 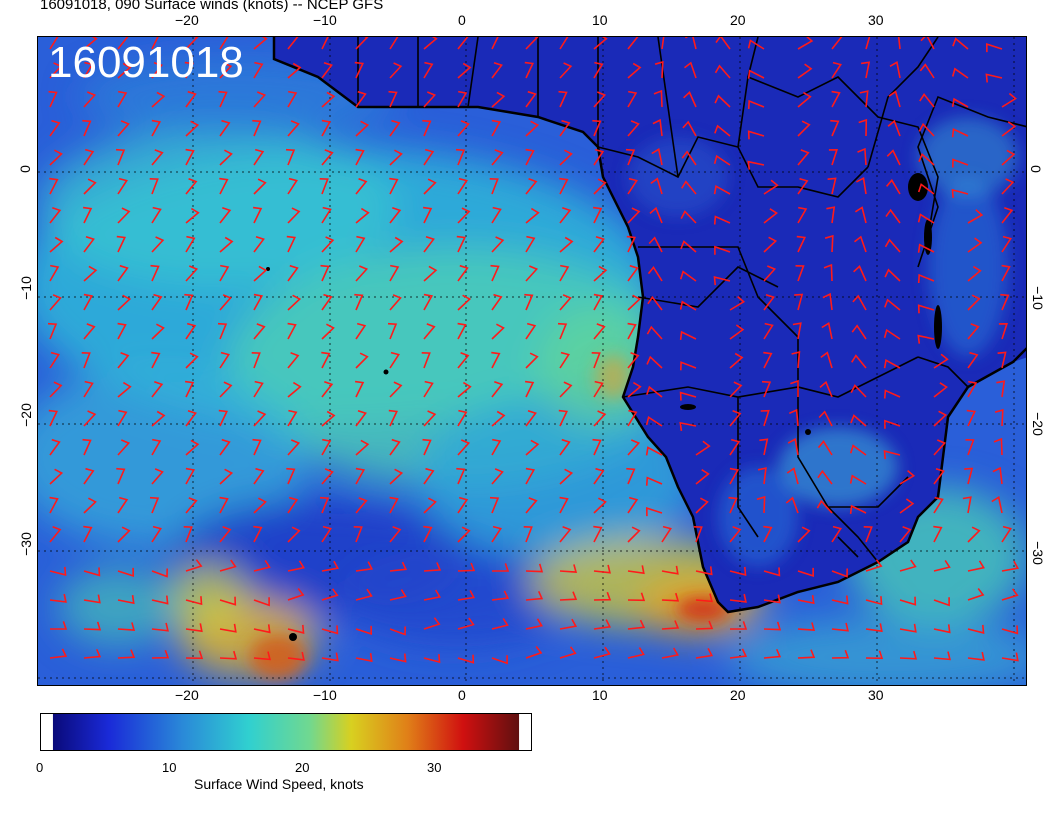 What do you see at coordinates (462, 695) in the screenshot?
I see `bottom-lon-label: 0` at bounding box center [462, 695].